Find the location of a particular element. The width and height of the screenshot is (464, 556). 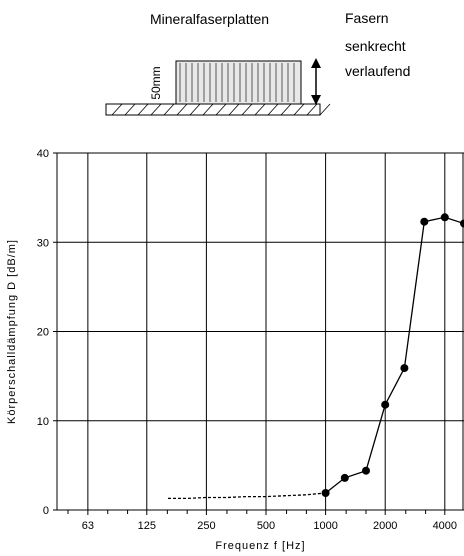

x-tick-label: 2000 is located at coordinates (385, 526).